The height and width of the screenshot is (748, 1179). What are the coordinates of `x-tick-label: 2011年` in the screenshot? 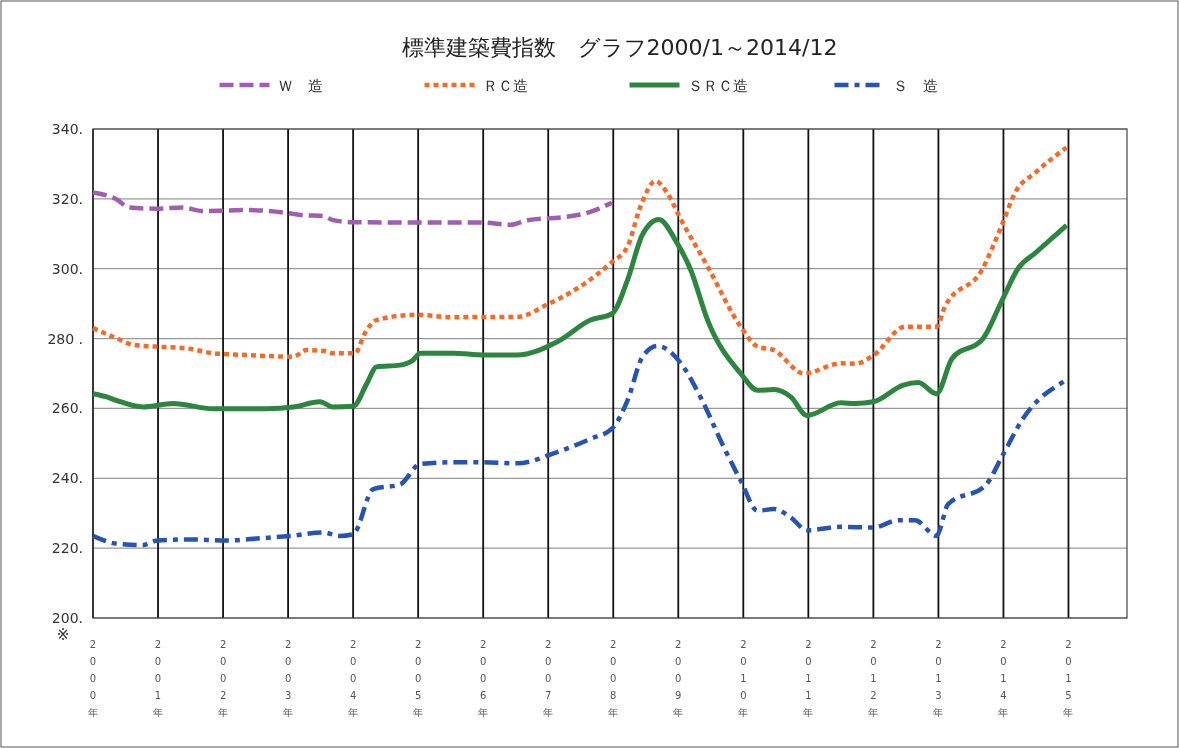 It's located at (808, 678).